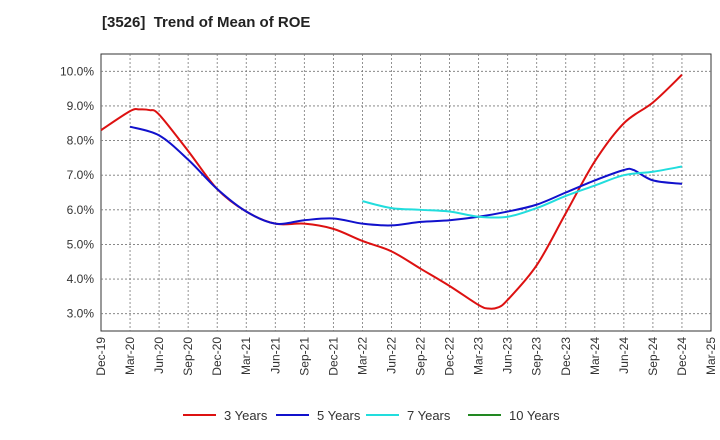 The width and height of the screenshot is (720, 440). I want to click on x-tick-label: Mar-23, so click(479, 356).